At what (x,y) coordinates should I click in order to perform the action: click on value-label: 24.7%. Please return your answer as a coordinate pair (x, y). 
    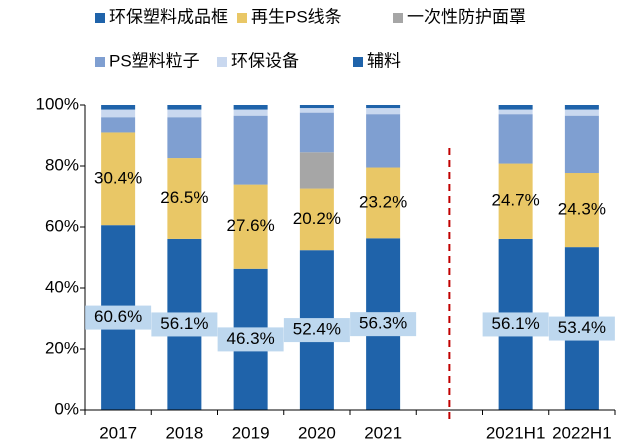
    Looking at the image, I should click on (516, 200).